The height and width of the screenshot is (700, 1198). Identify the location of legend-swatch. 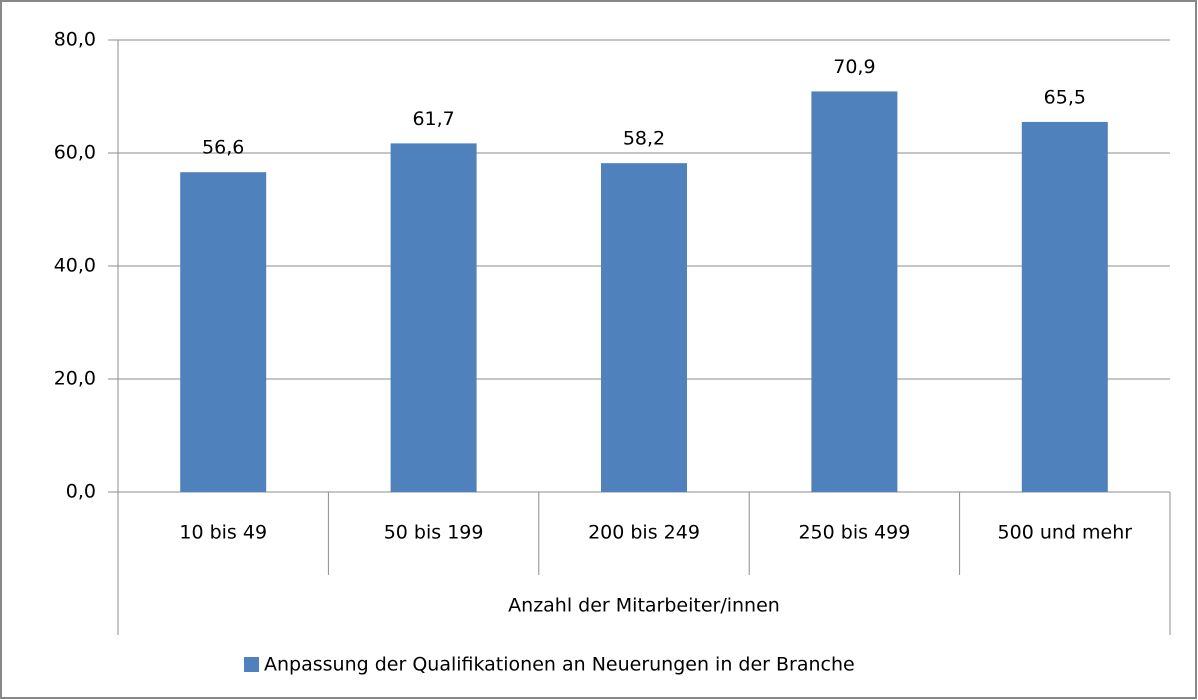
(251, 664).